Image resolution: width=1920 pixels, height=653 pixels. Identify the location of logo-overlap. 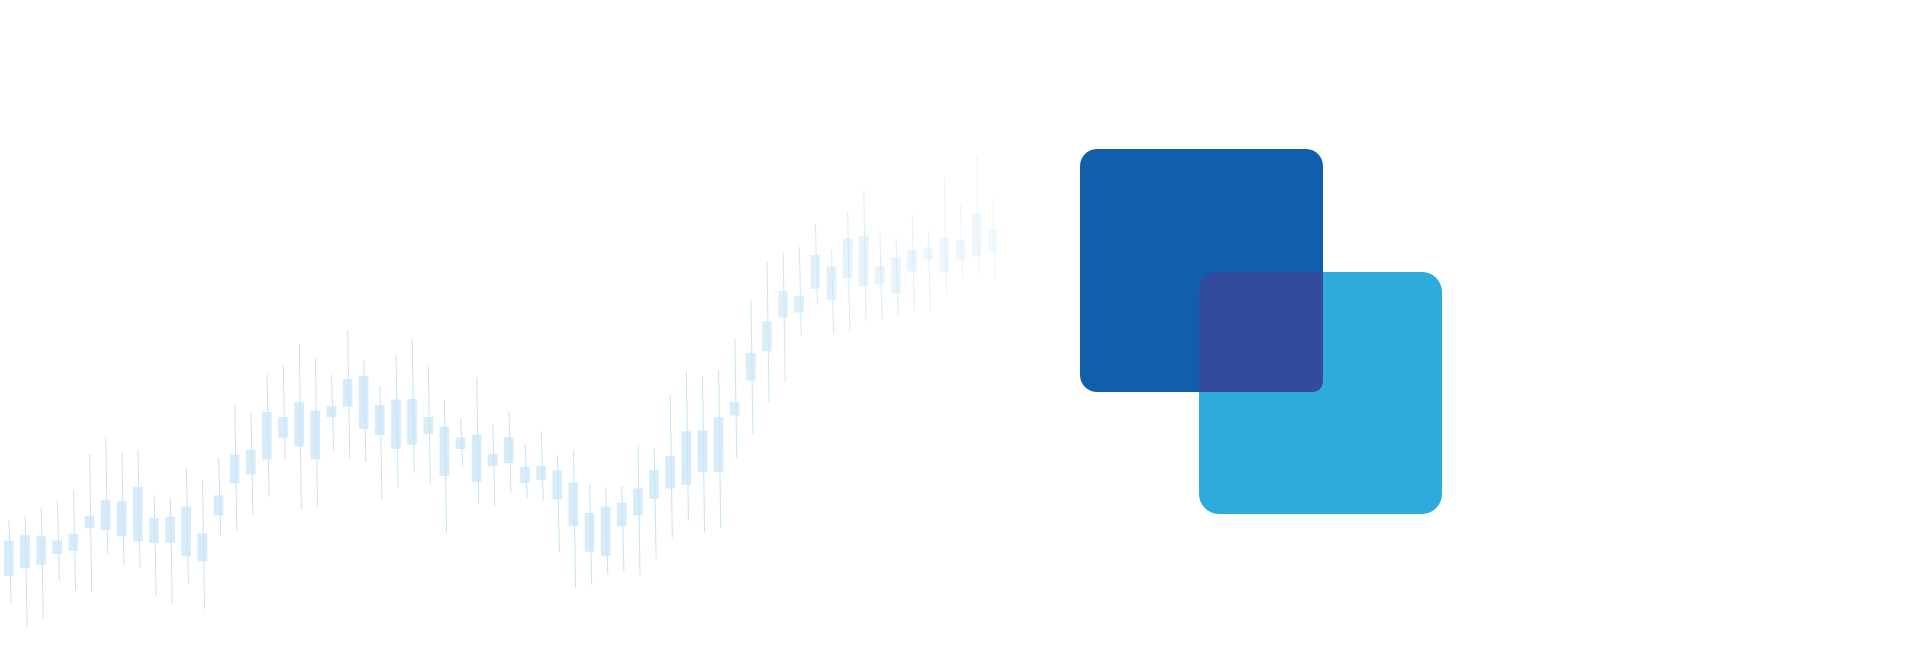
(1261, 332).